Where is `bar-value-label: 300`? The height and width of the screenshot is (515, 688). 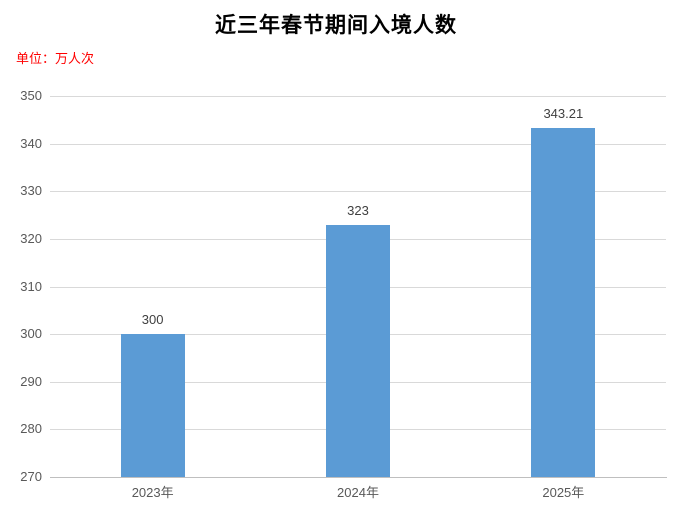
bar-value-label: 300 is located at coordinates (152, 320).